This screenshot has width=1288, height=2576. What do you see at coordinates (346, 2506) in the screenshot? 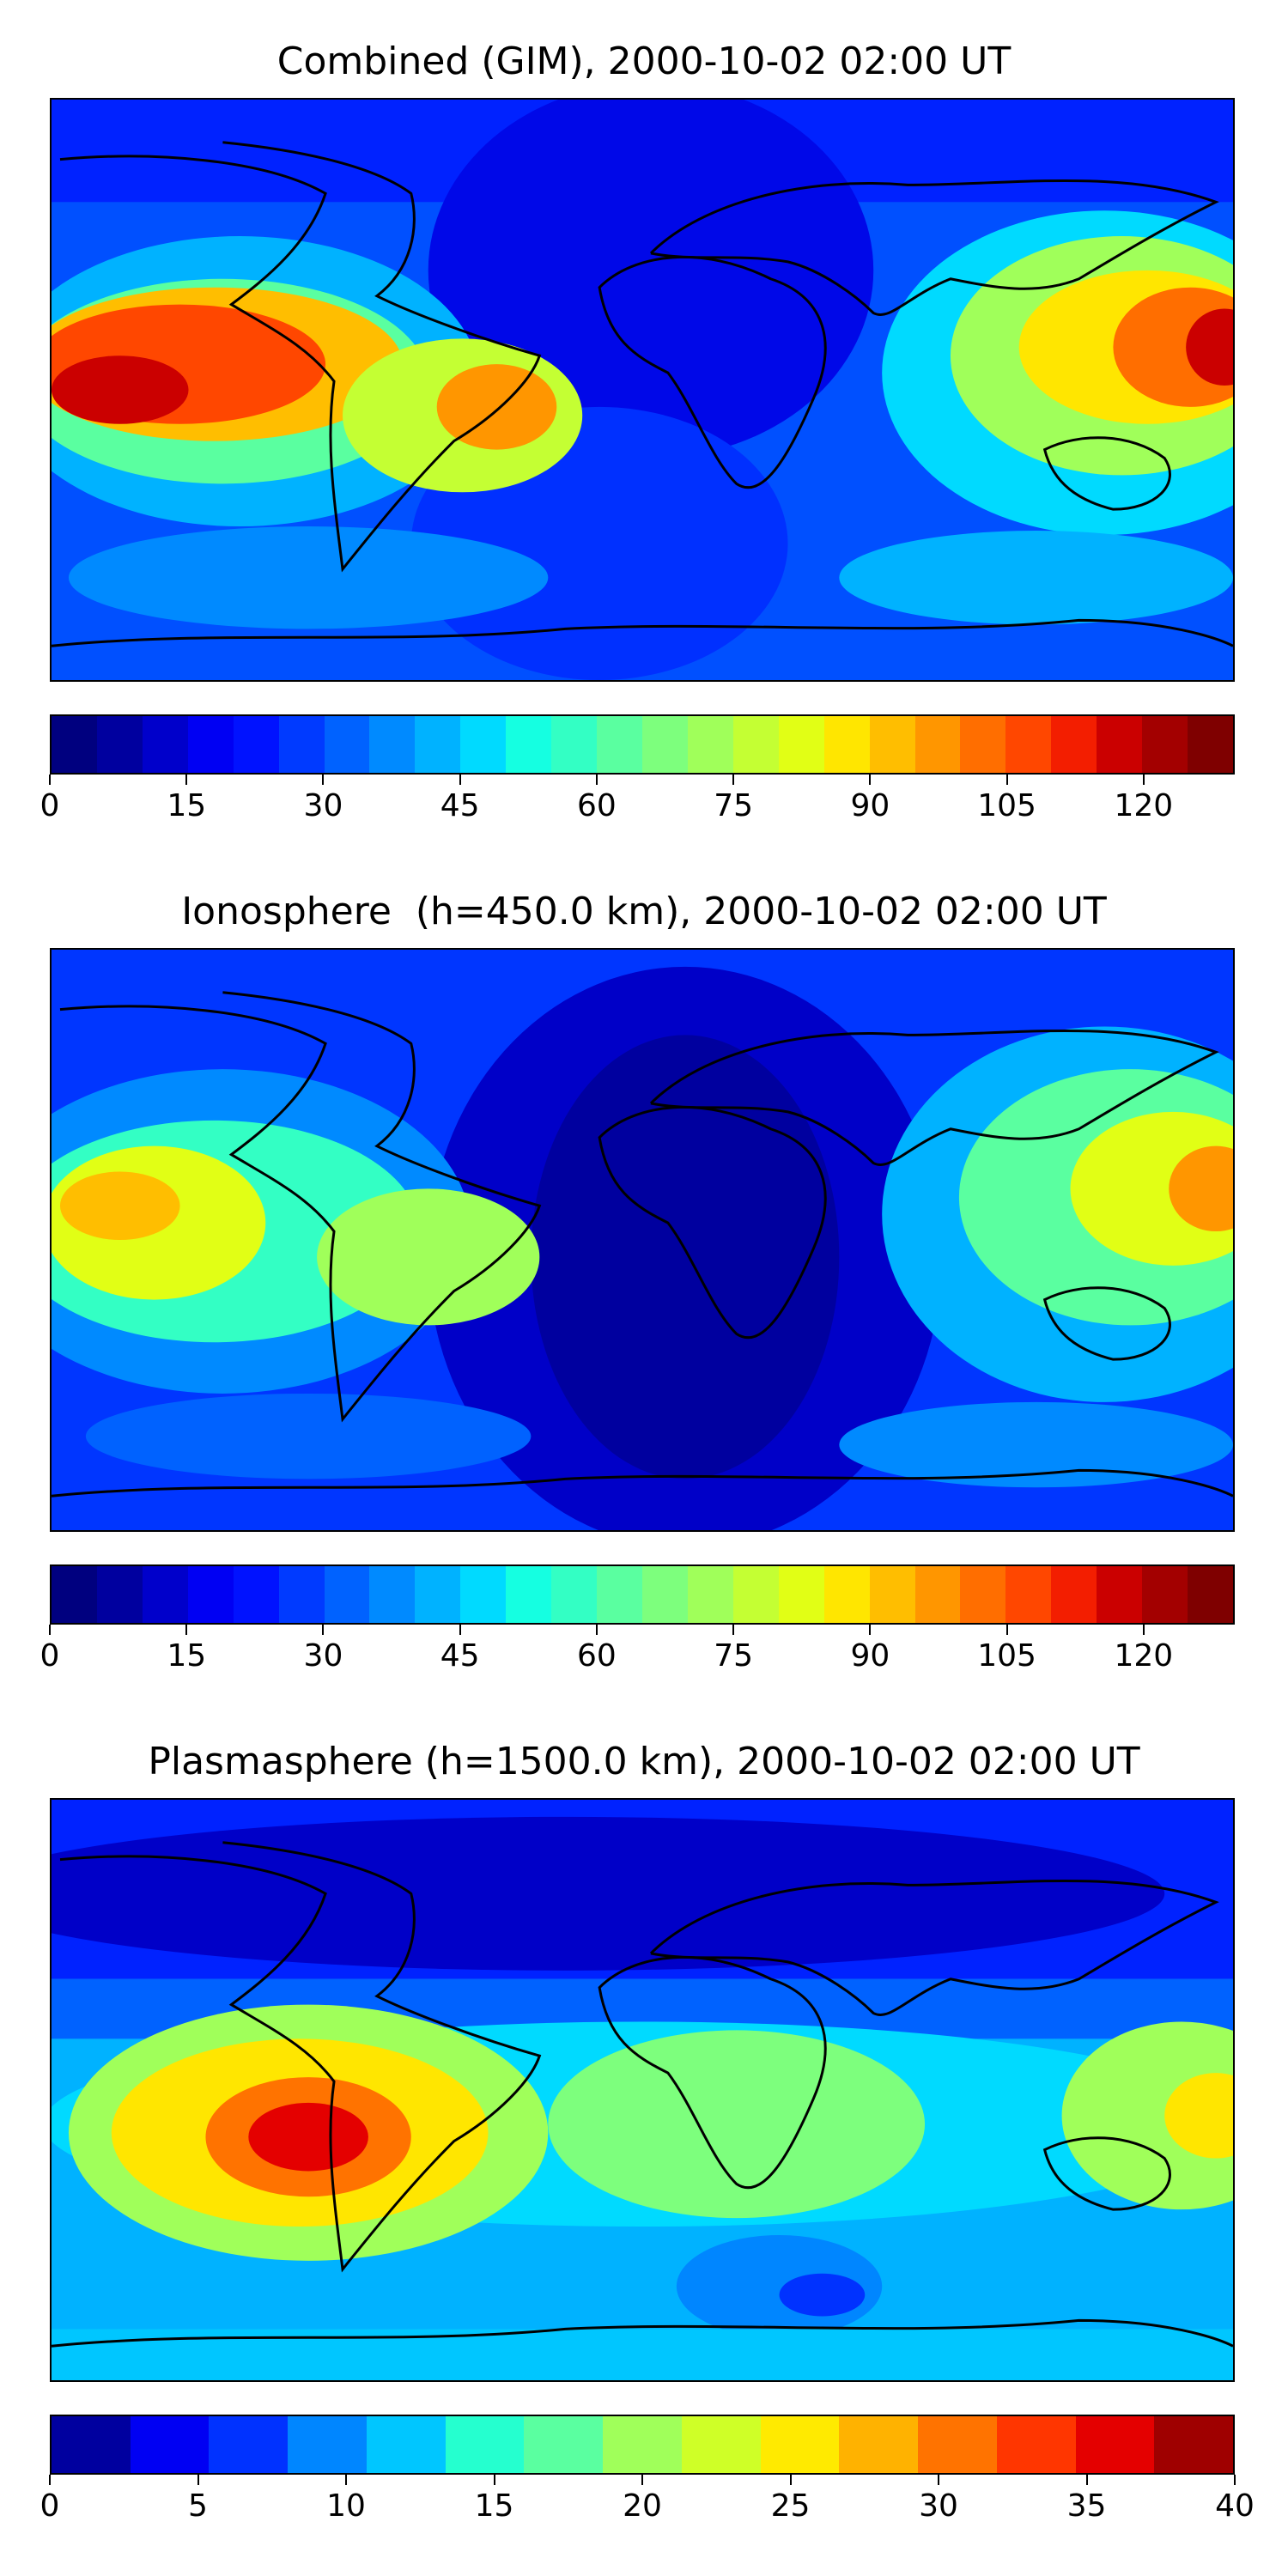
I see `colorbar-tick-label: 10` at bounding box center [346, 2506].